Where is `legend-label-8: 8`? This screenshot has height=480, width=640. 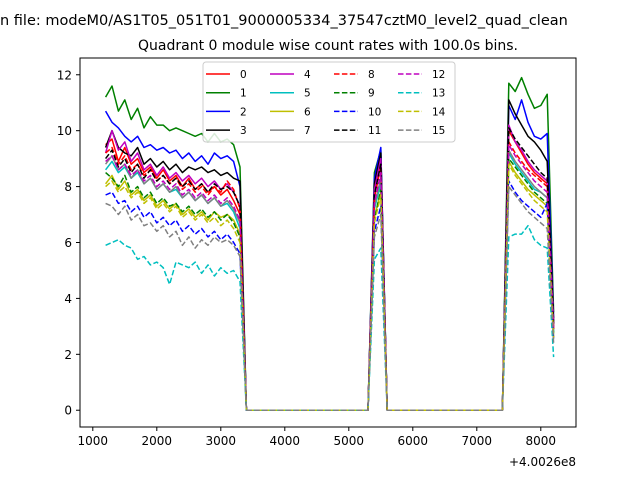
legend-label-8: 8 is located at coordinates (371, 75).